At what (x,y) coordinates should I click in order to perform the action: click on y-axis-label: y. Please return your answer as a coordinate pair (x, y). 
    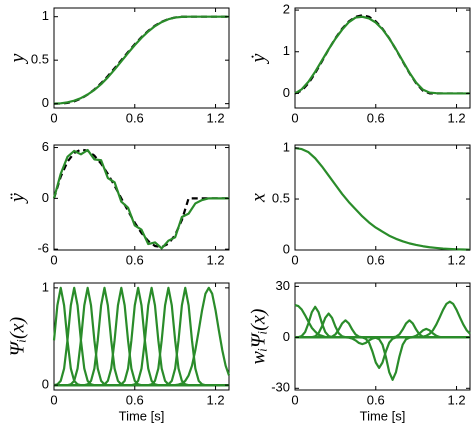
    Looking at the image, I should click on (18, 58).